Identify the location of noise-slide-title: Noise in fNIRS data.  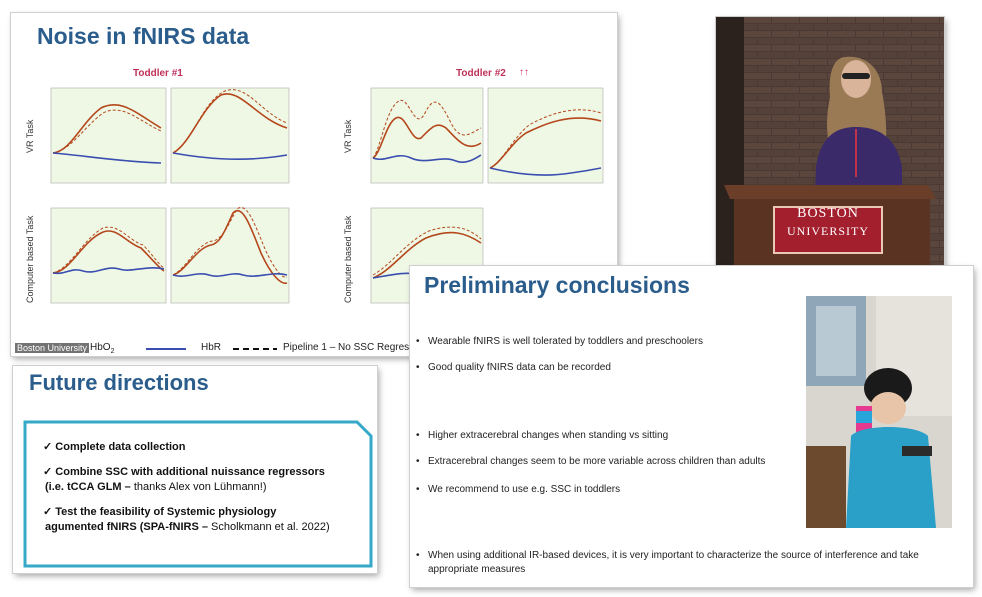
(143, 36).